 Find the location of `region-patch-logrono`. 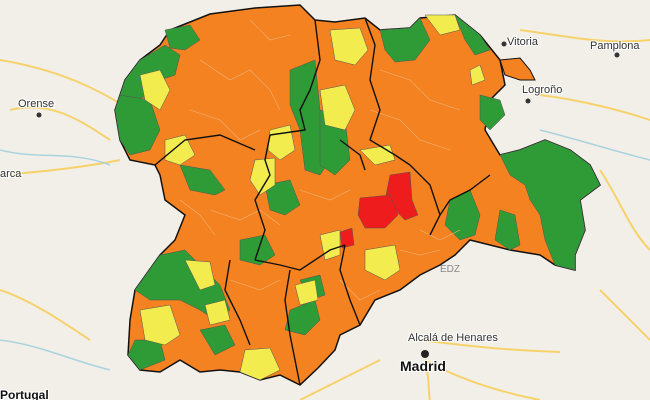

region-patch-logrono is located at coordinates (517, 69).